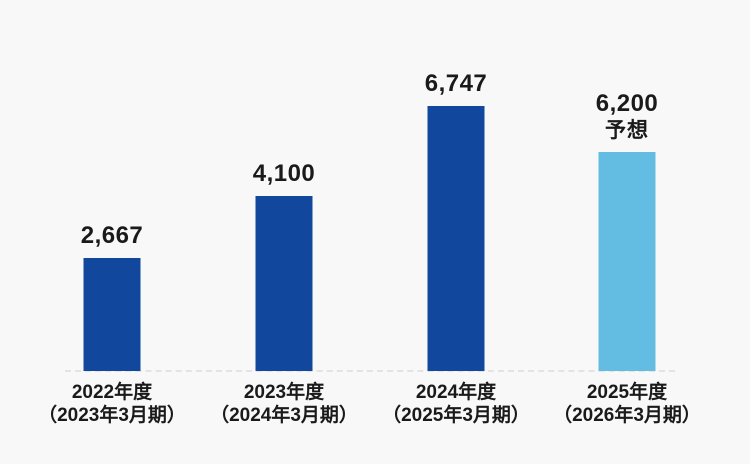 The image size is (750, 464). I want to click on category-label-2025-forecast: 2025年度 （2026年3月期）, so click(627, 404).